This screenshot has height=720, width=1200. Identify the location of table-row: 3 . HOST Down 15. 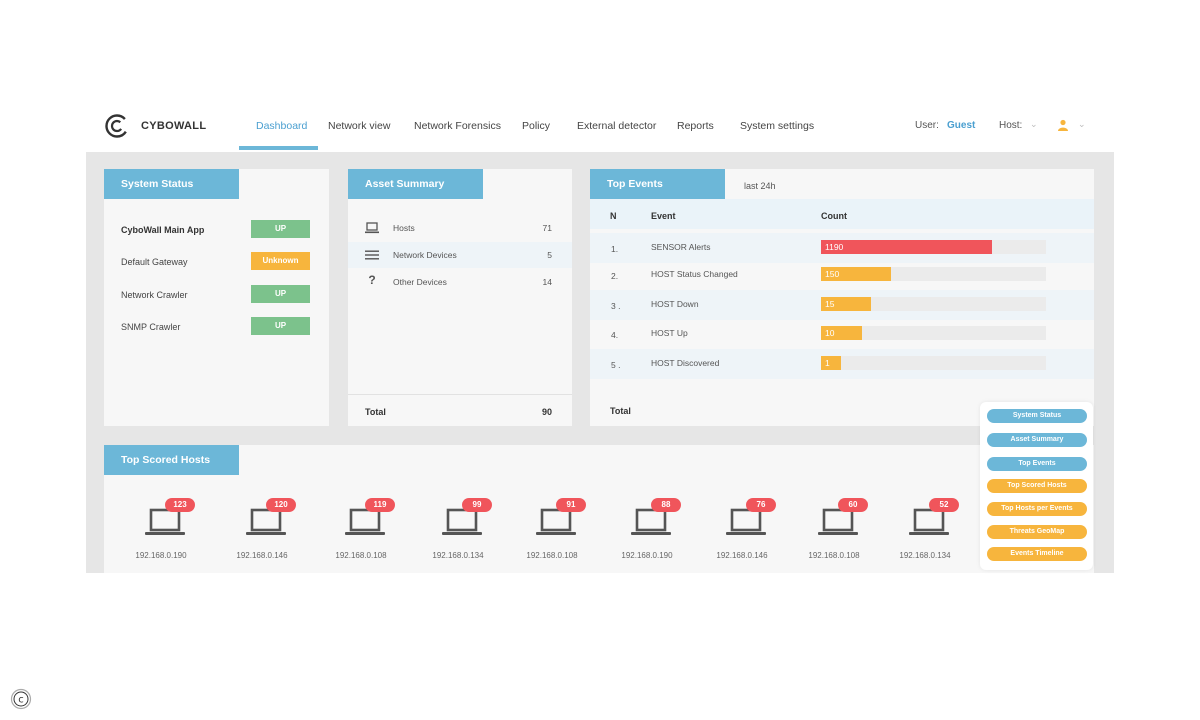
(842, 305).